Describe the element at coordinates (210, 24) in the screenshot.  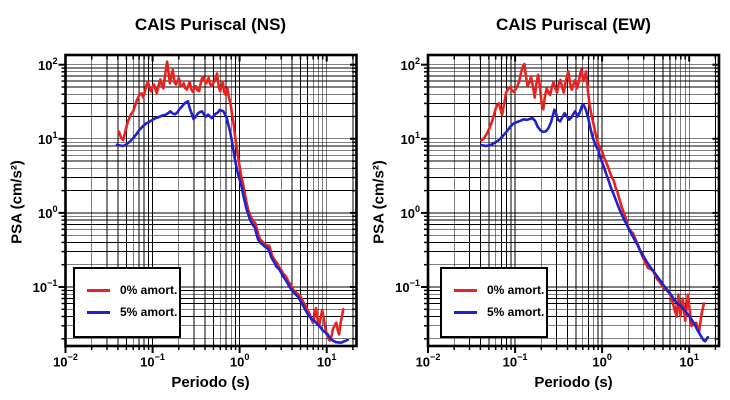
I see `plot-title-ns: CAIS Puriscal (NS)` at that location.